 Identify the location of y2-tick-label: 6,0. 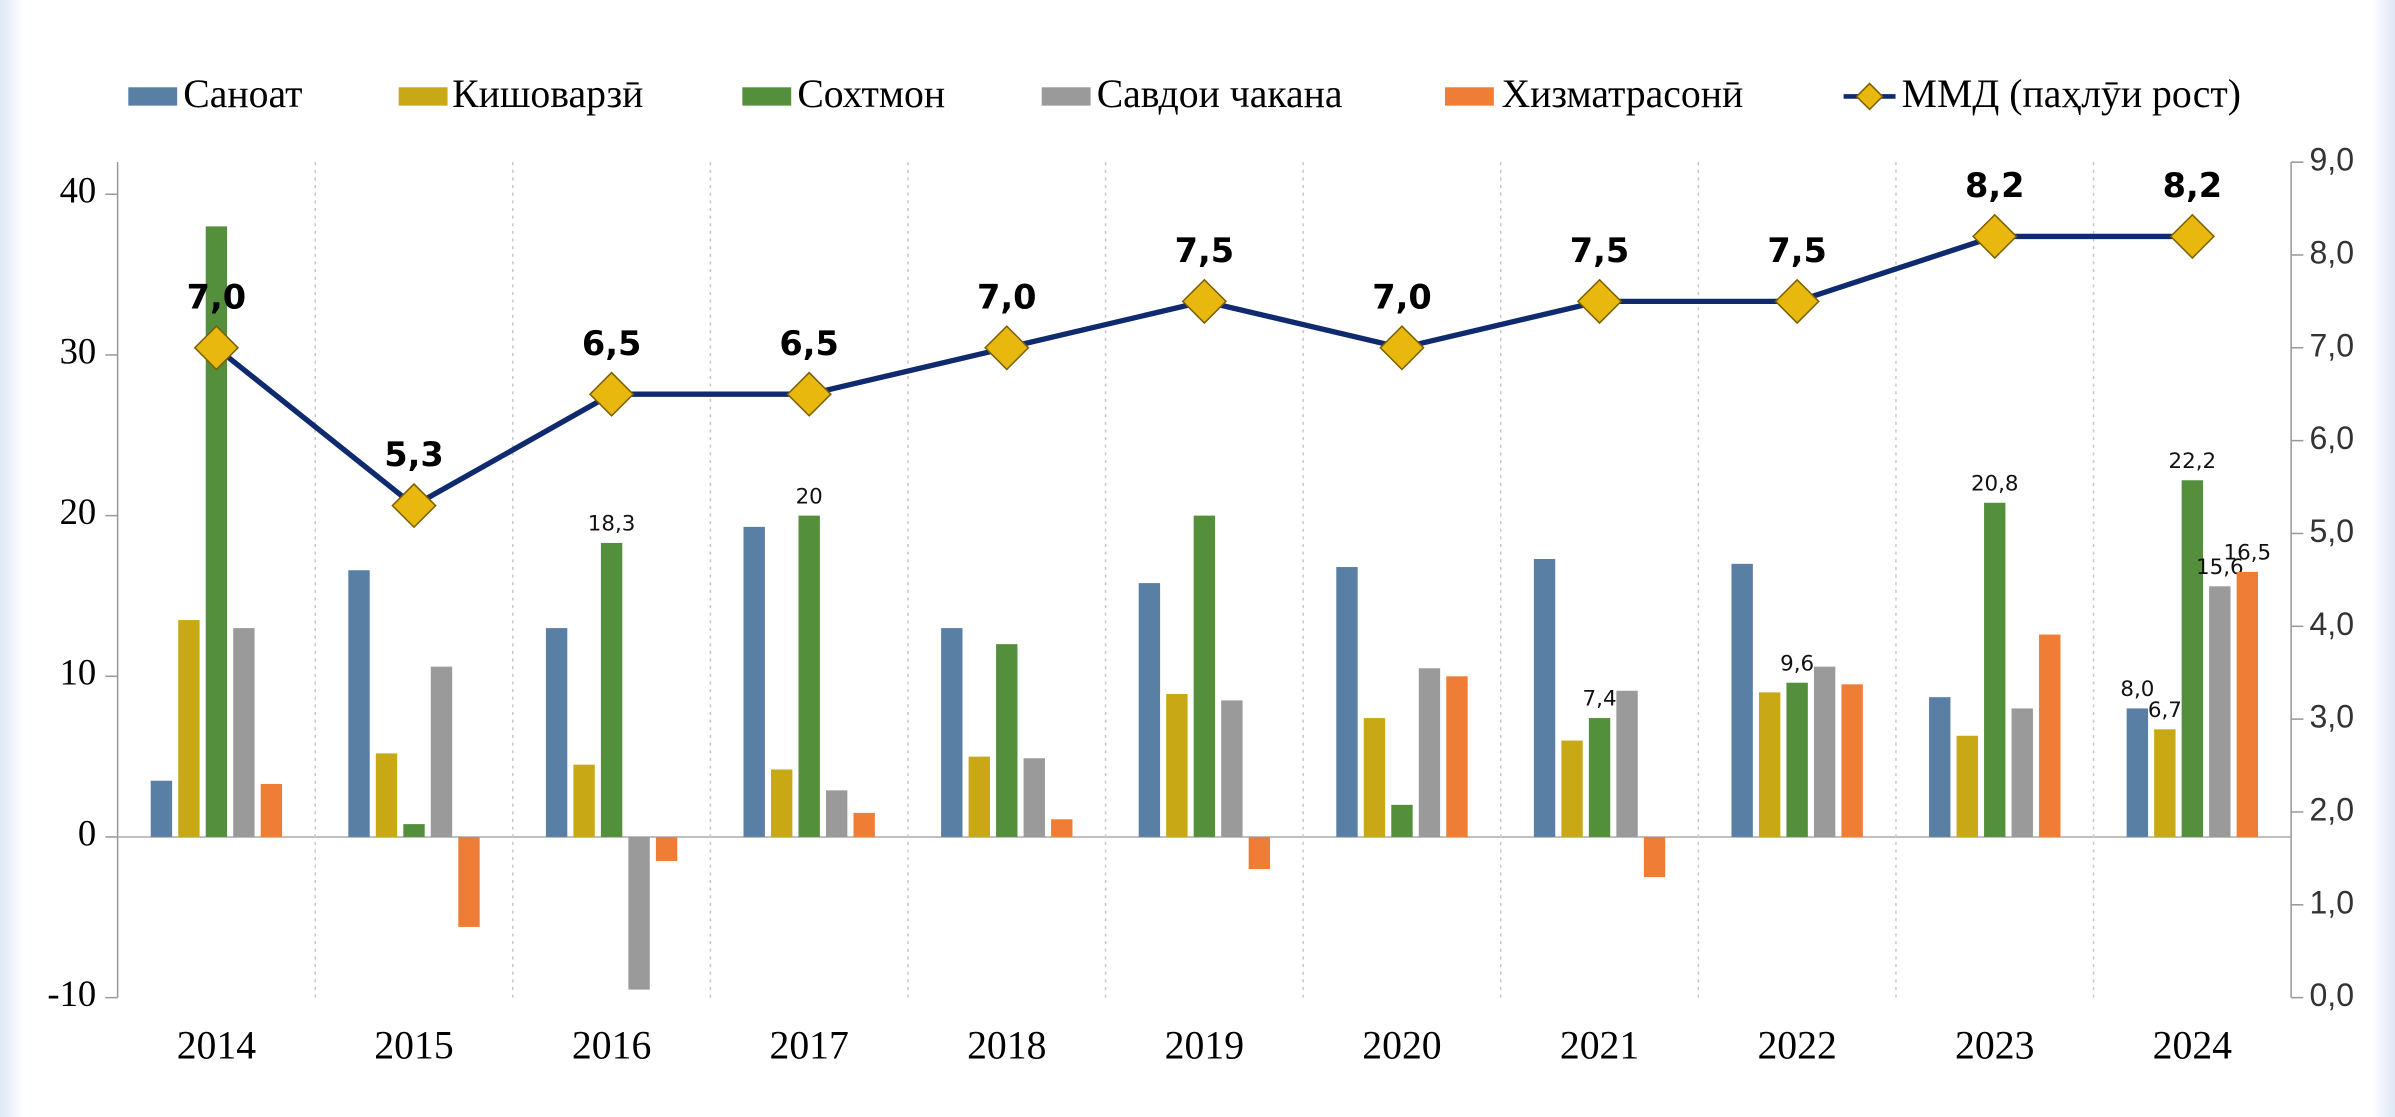
(2331, 438).